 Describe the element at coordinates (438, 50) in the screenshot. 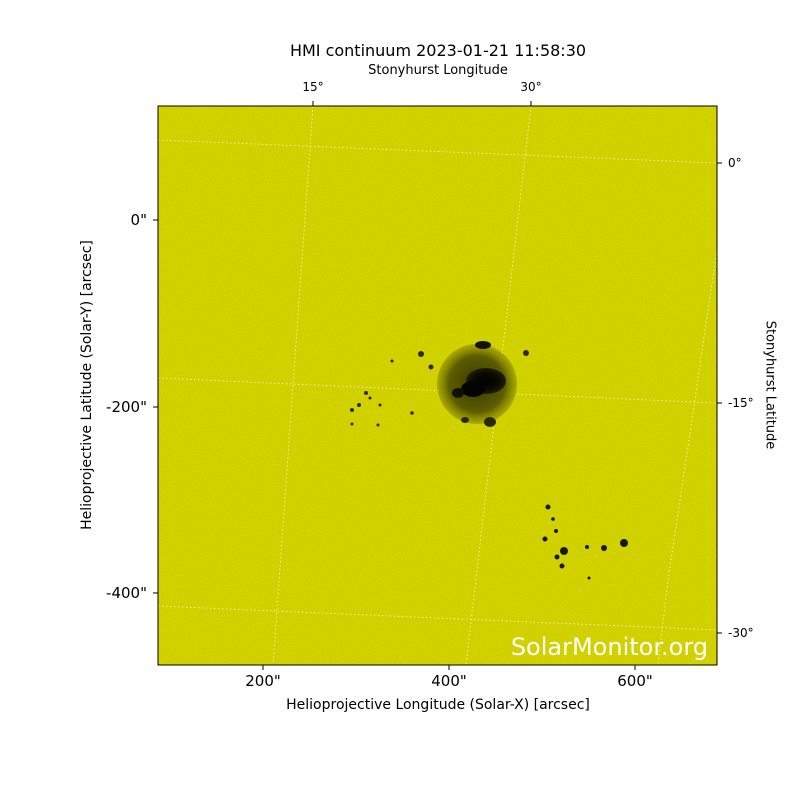

I see `plot-title: HMI continuum 2023-01-21 11:58:30` at that location.